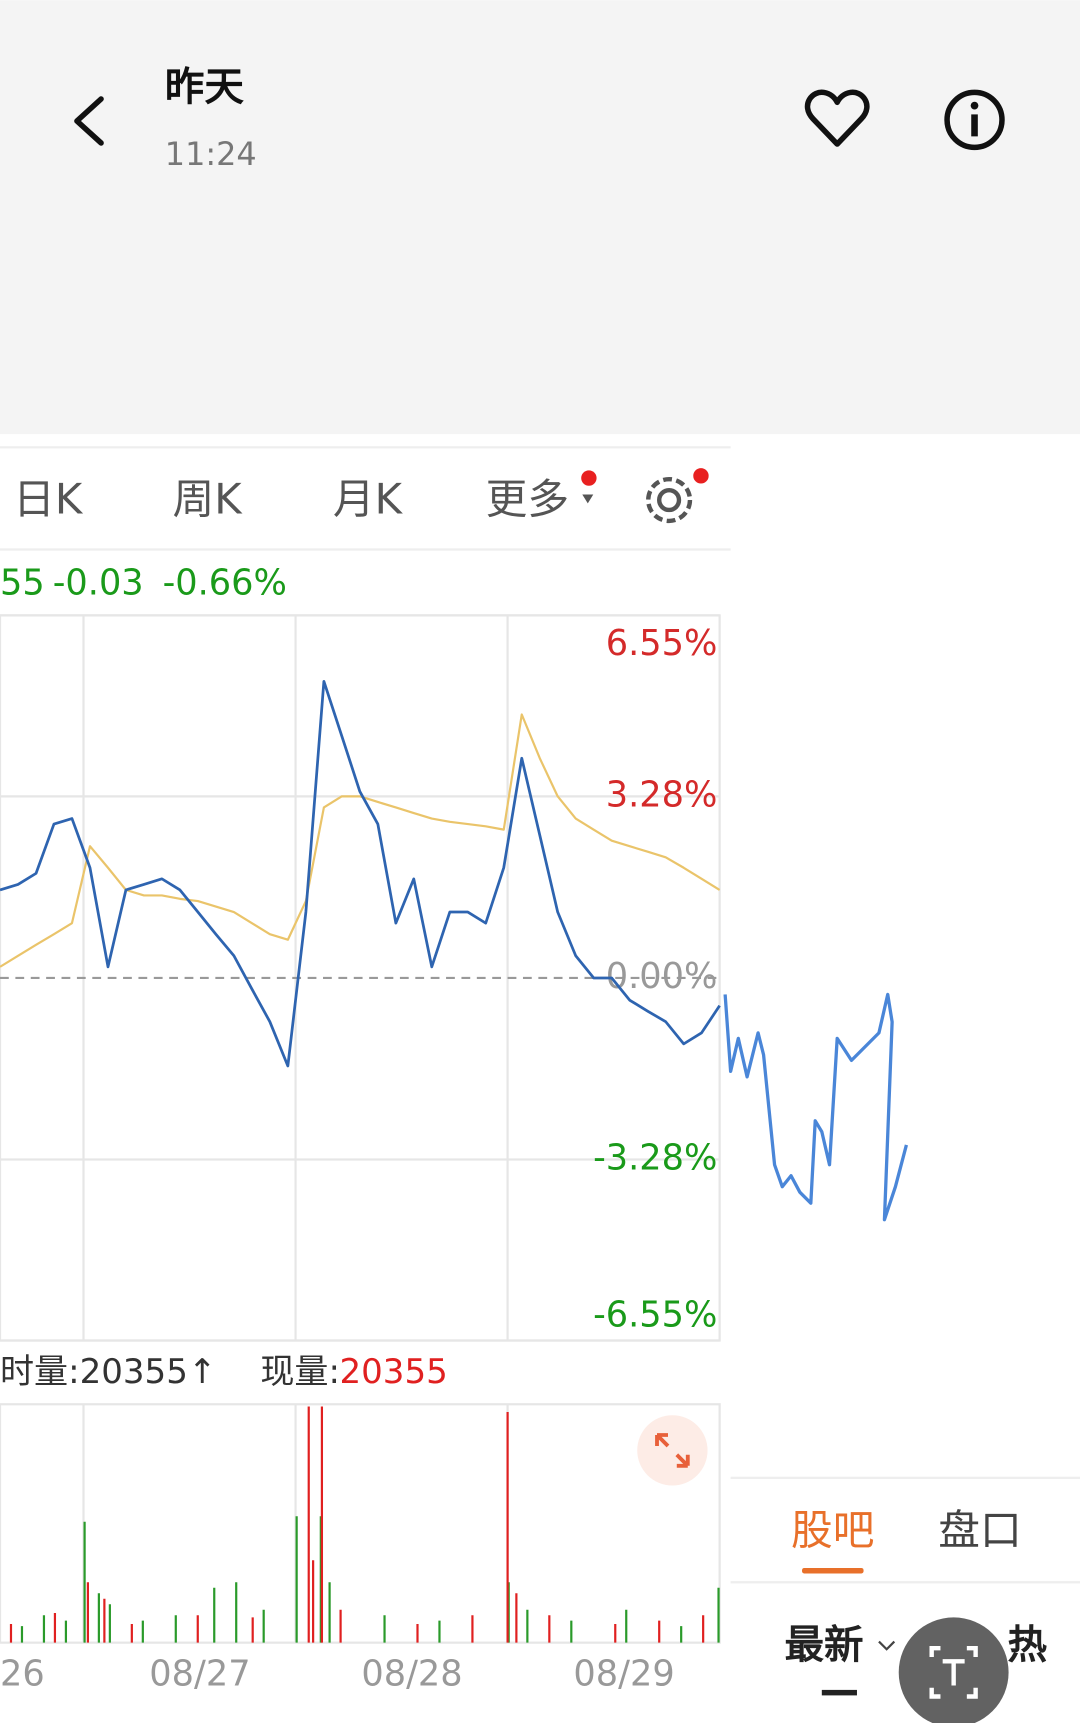 Image resolution: width=1080 pixels, height=1723 pixels. What do you see at coordinates (300, 1372) in the screenshot?
I see `current-volume-label: 现量:` at bounding box center [300, 1372].